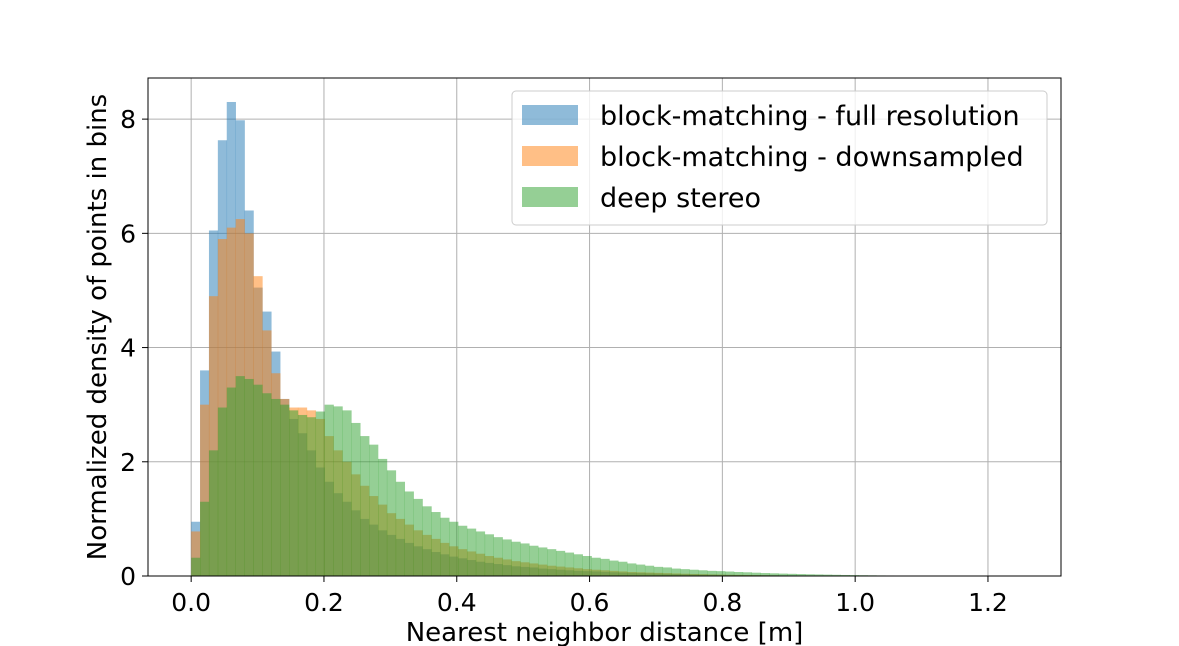 This screenshot has height=646, width=1179. What do you see at coordinates (324, 602) in the screenshot?
I see `x-tick-label: 0.2` at bounding box center [324, 602].